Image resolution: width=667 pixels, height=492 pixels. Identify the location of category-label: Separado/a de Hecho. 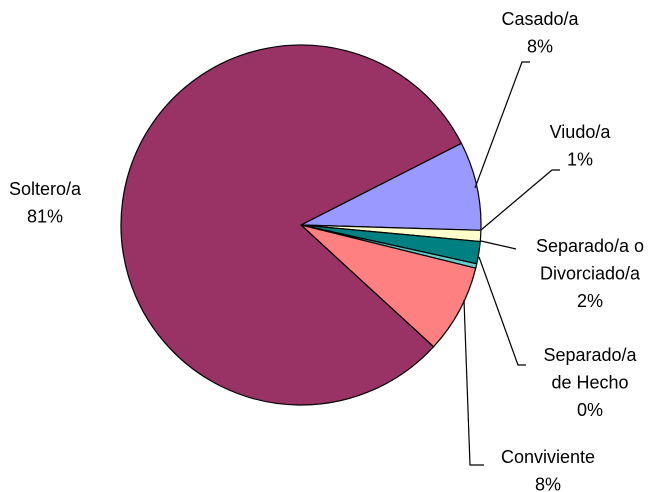
(590, 369).